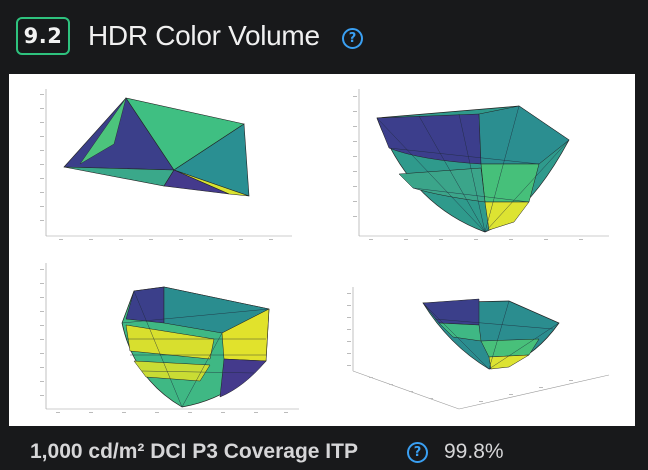 The image size is (648, 470). What do you see at coordinates (476, 164) in the screenshot?
I see `color-volume-plot-top-right` at bounding box center [476, 164].